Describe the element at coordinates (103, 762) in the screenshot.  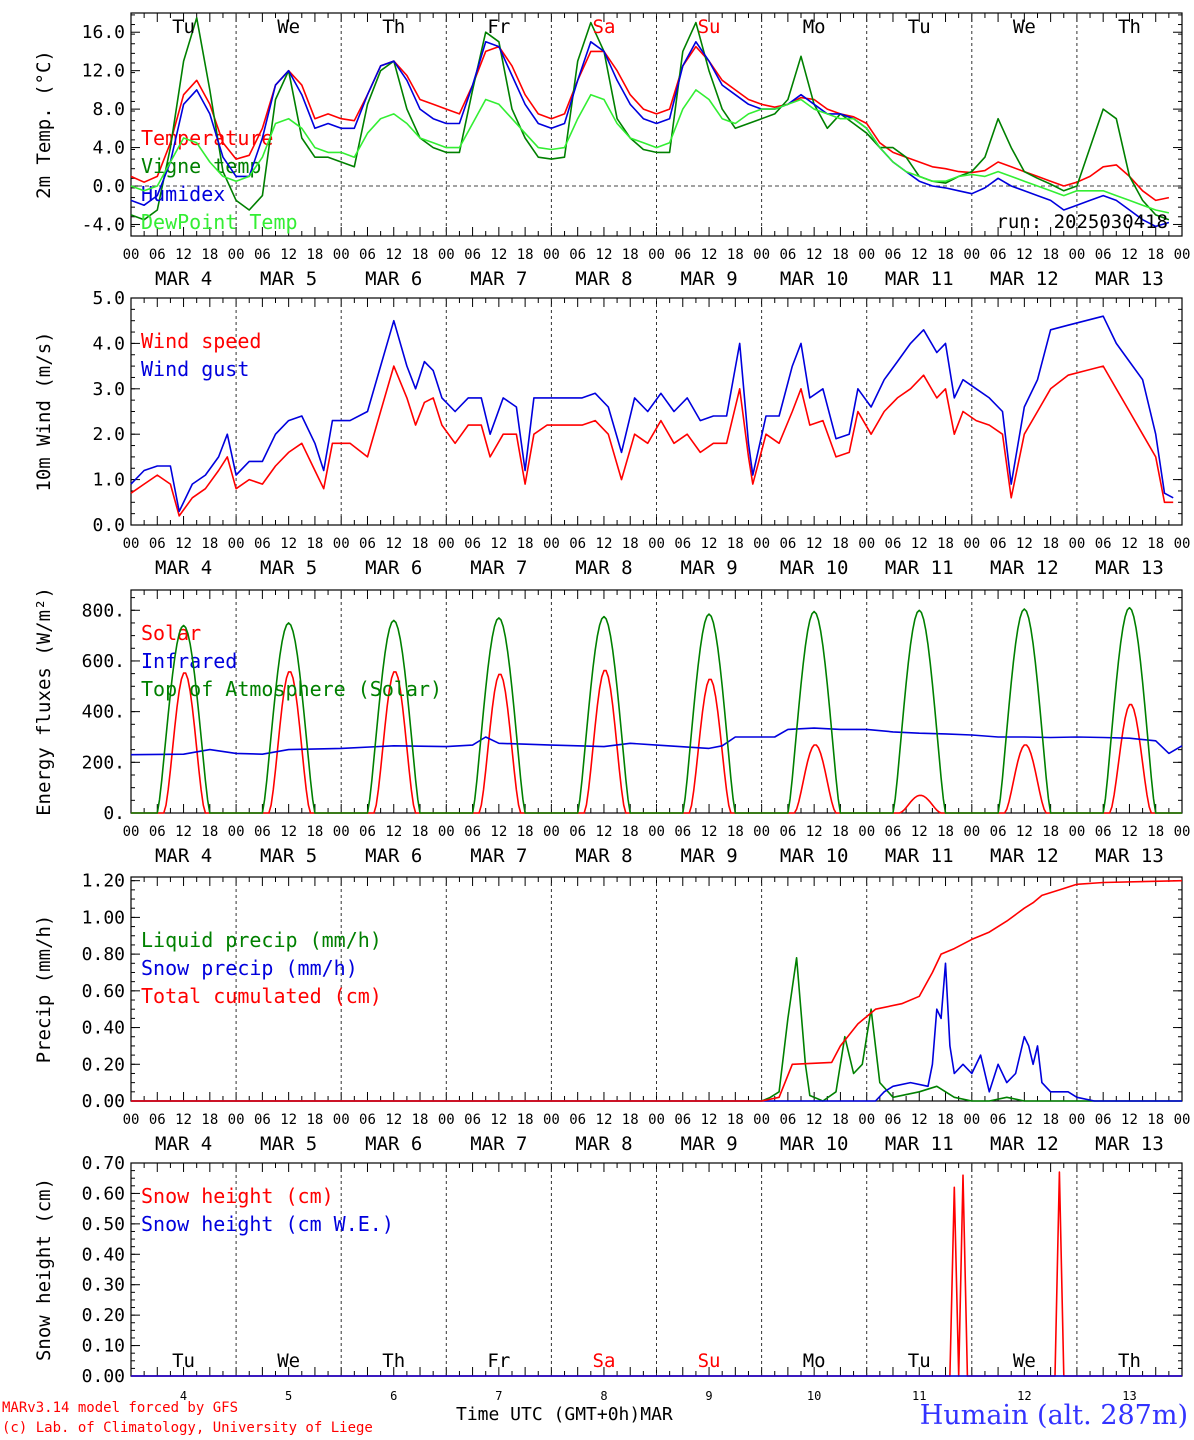
I see `y-tick-label: 200.` at that location.